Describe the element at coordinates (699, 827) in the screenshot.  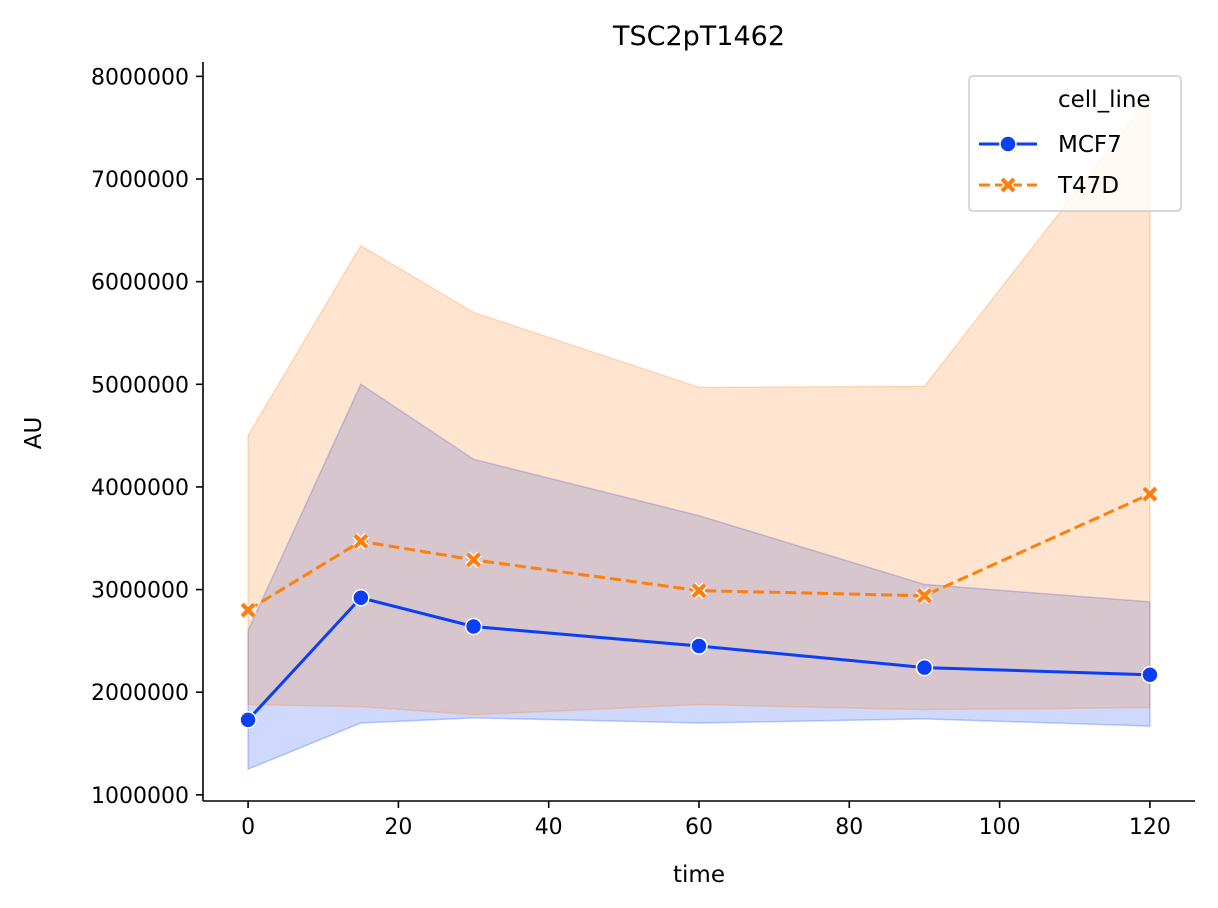
I see `x-tick-label: 60` at that location.